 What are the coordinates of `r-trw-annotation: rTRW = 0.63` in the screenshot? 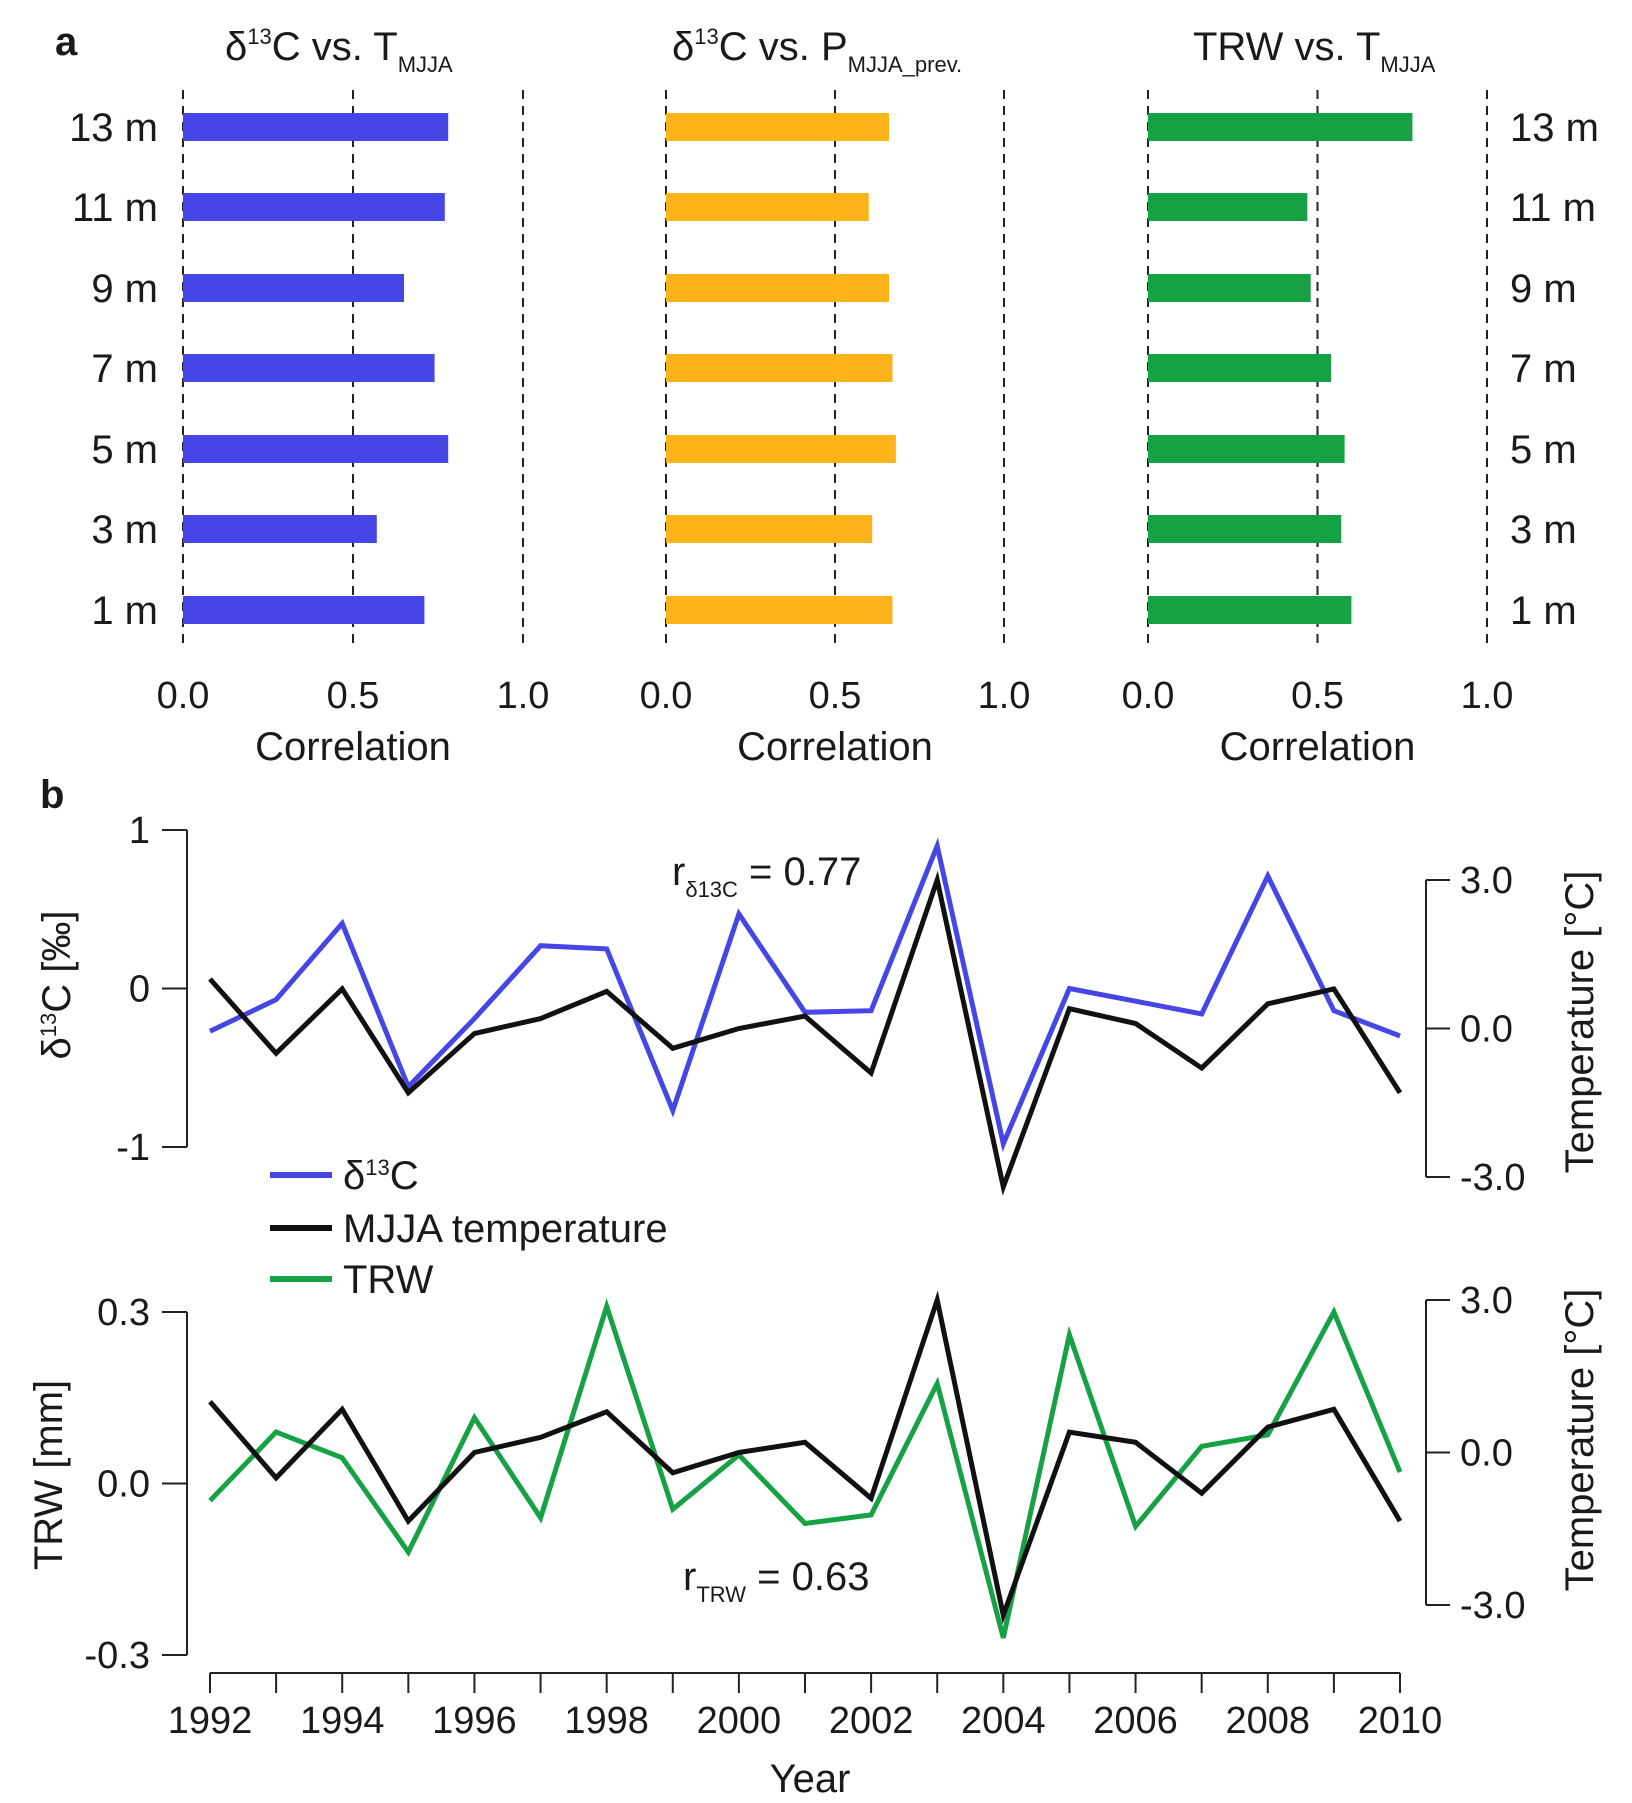 It's located at (776, 1581).